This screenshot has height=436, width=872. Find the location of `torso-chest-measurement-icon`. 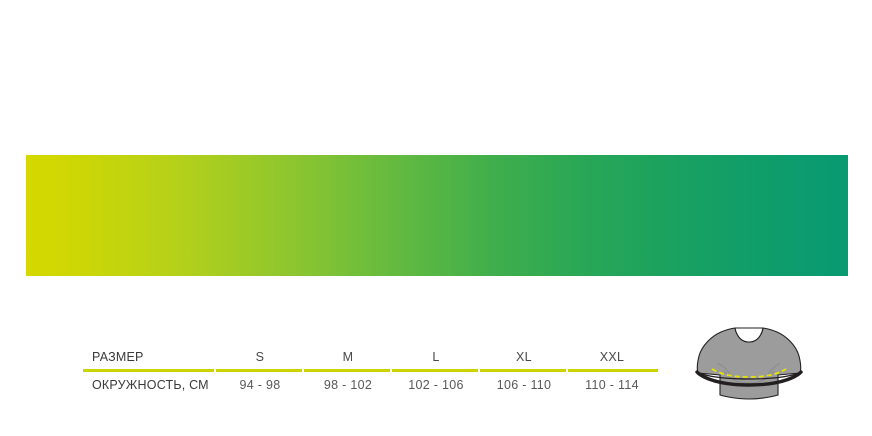

torso-chest-measurement-icon is located at coordinates (749, 363).